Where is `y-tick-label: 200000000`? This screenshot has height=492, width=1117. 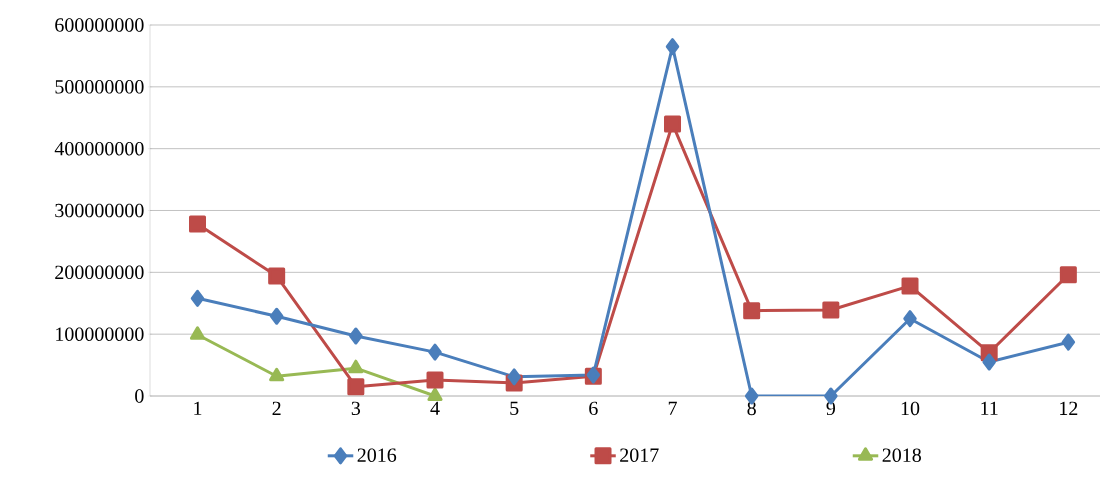
y-tick-label: 200000000 is located at coordinates (99, 272).